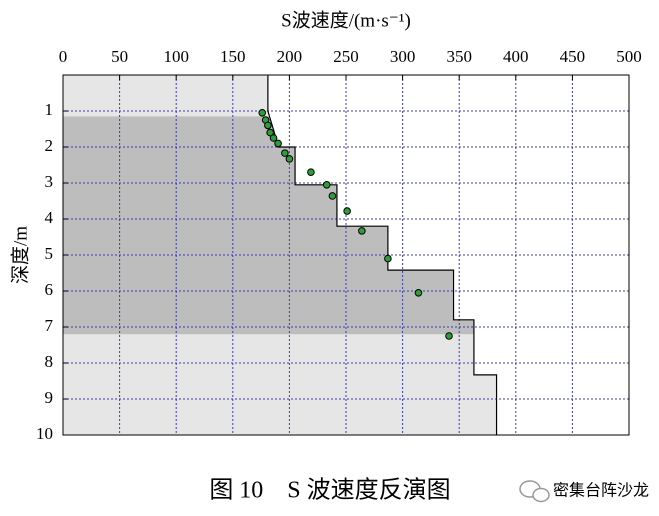  I want to click on y-tick-label: 3, so click(49, 181).